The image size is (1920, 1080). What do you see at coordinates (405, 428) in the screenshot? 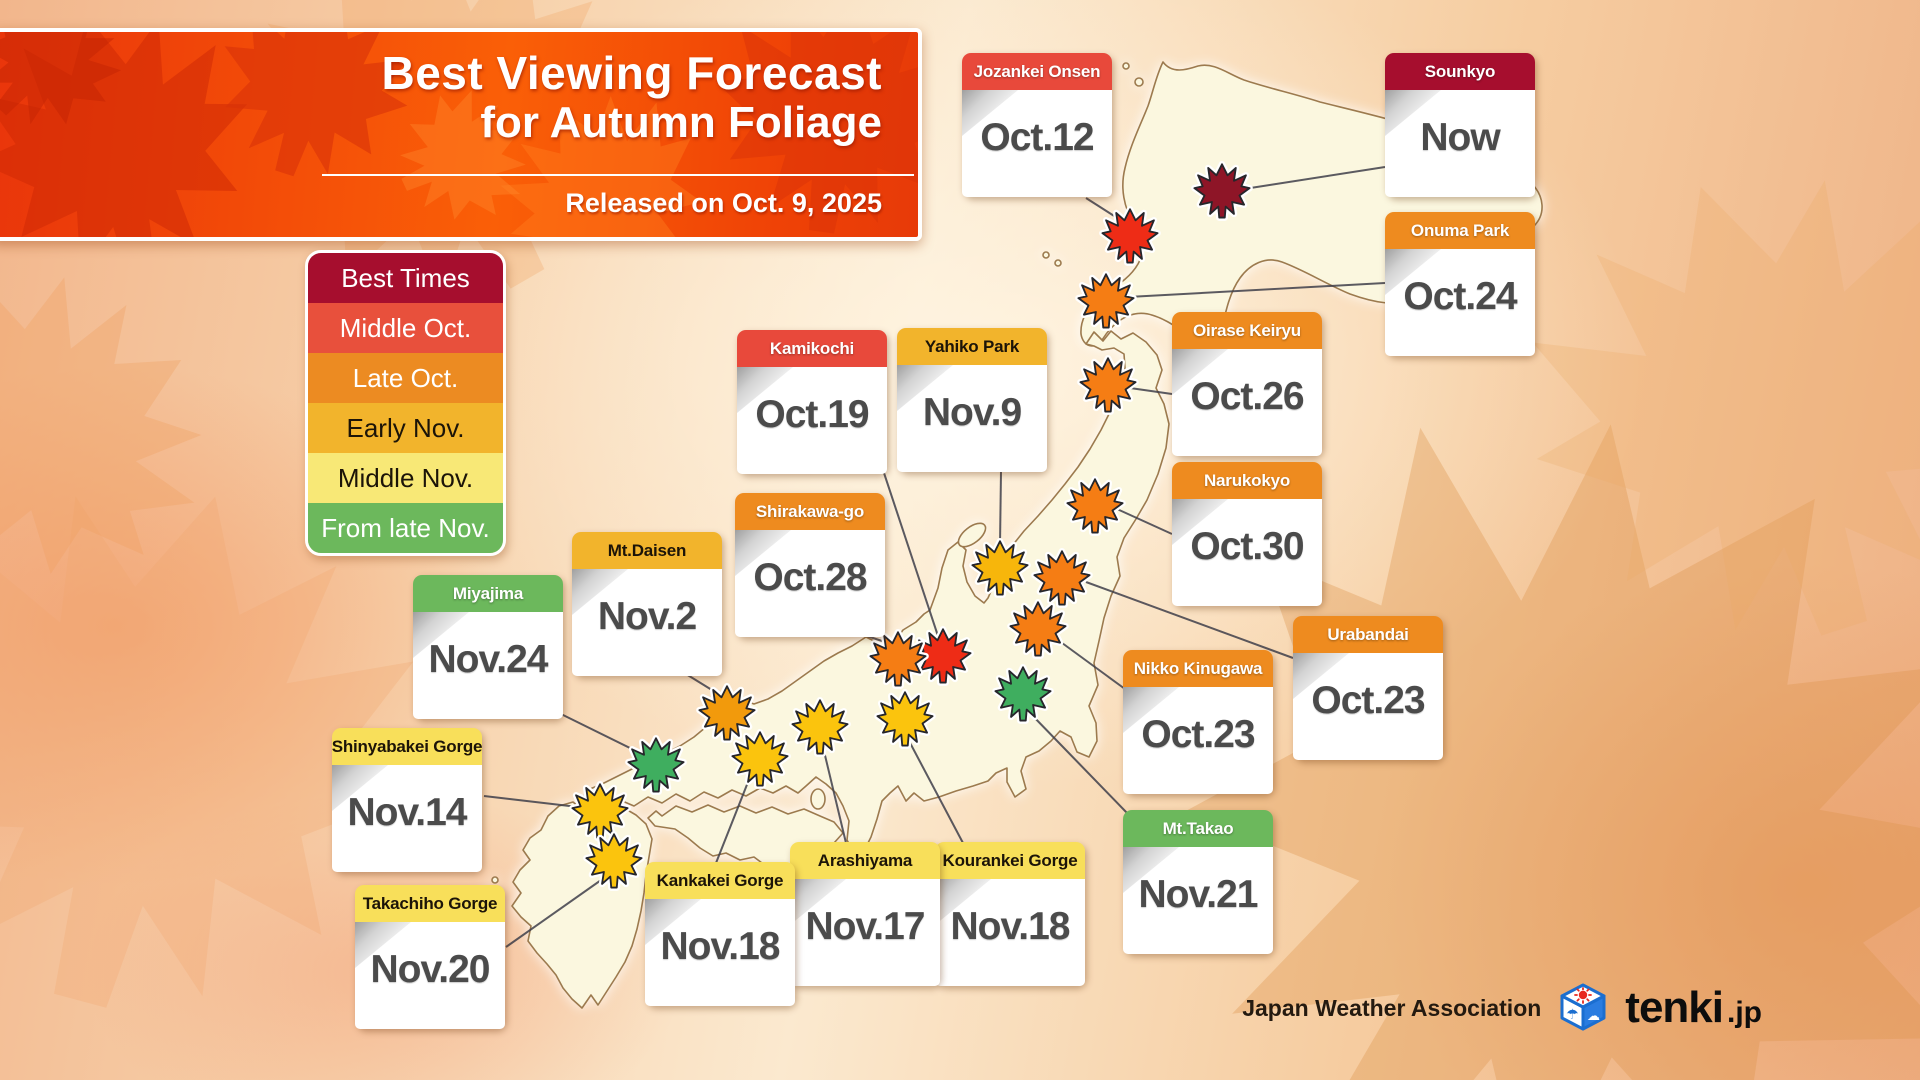
I see `legend-item-early-nov: Early Nov.` at bounding box center [405, 428].